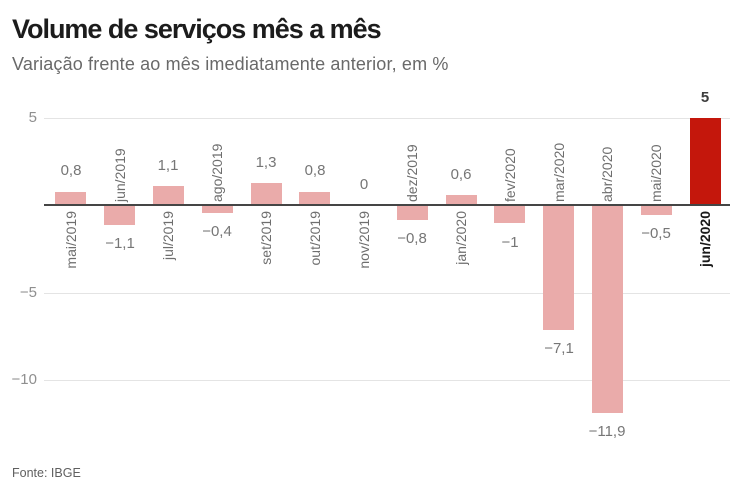 Image resolution: width=741 pixels, height=486 pixels. What do you see at coordinates (656, 173) in the screenshot?
I see `x-axis-month-label: mai/2020` at bounding box center [656, 173].